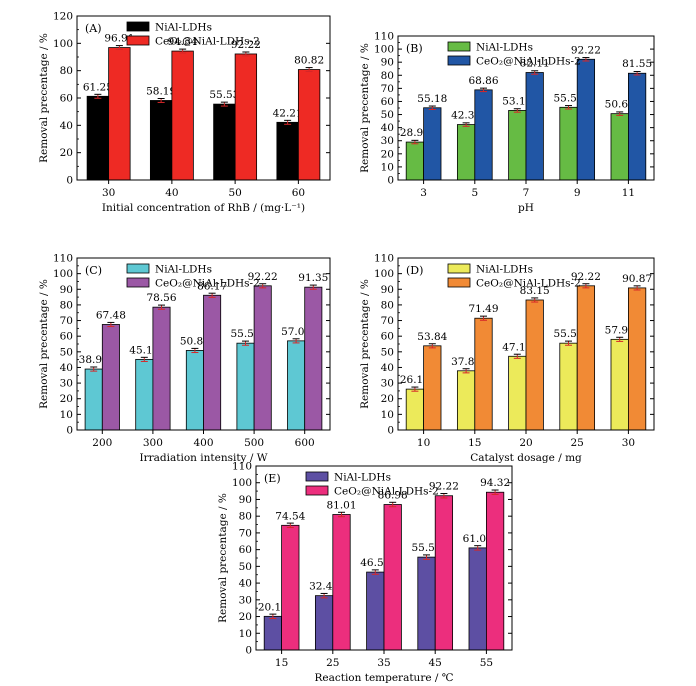  I want to click on x-tick-label: 11, so click(628, 193).